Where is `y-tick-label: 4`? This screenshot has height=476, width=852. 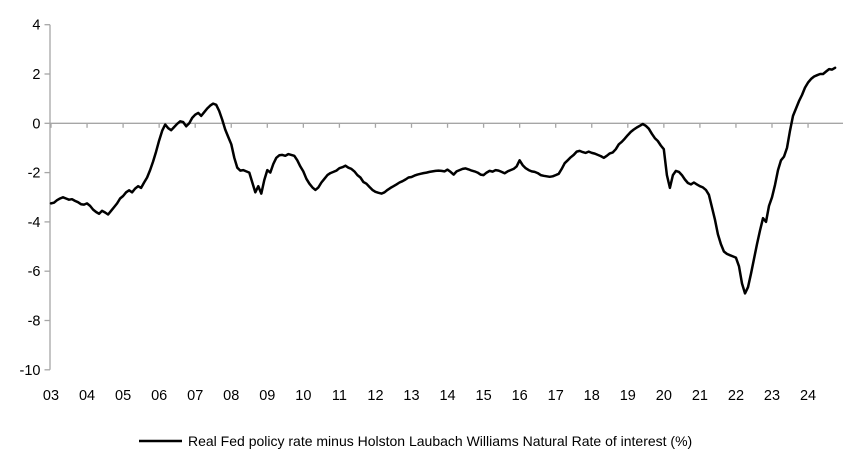
y-tick-label: 4 is located at coordinates (36, 26).